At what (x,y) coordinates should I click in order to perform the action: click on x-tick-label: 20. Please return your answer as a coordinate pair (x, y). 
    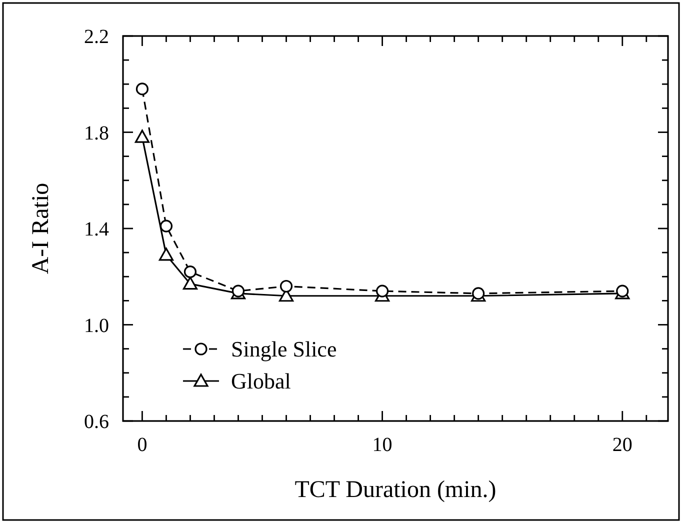
    Looking at the image, I should click on (622, 445).